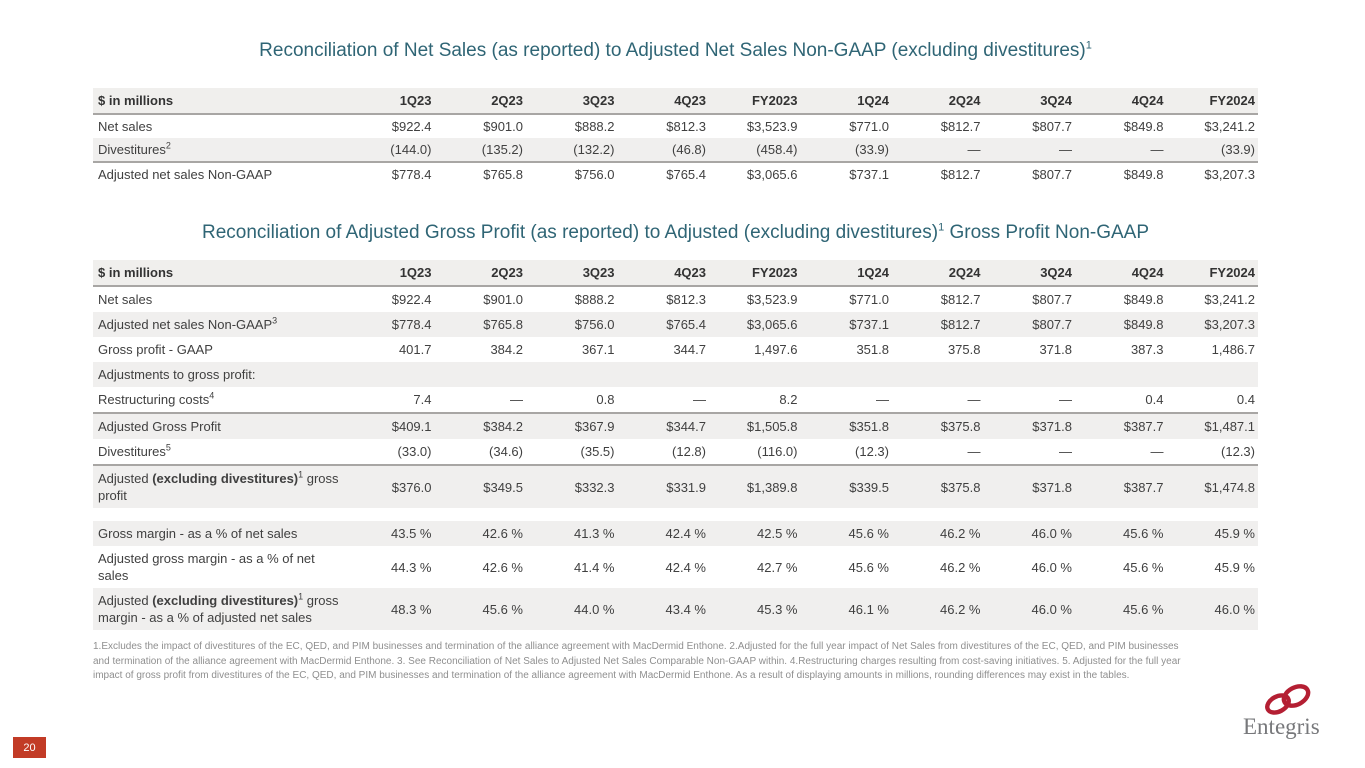 The image size is (1365, 768). I want to click on value-cell: $387.7, so click(1143, 487).